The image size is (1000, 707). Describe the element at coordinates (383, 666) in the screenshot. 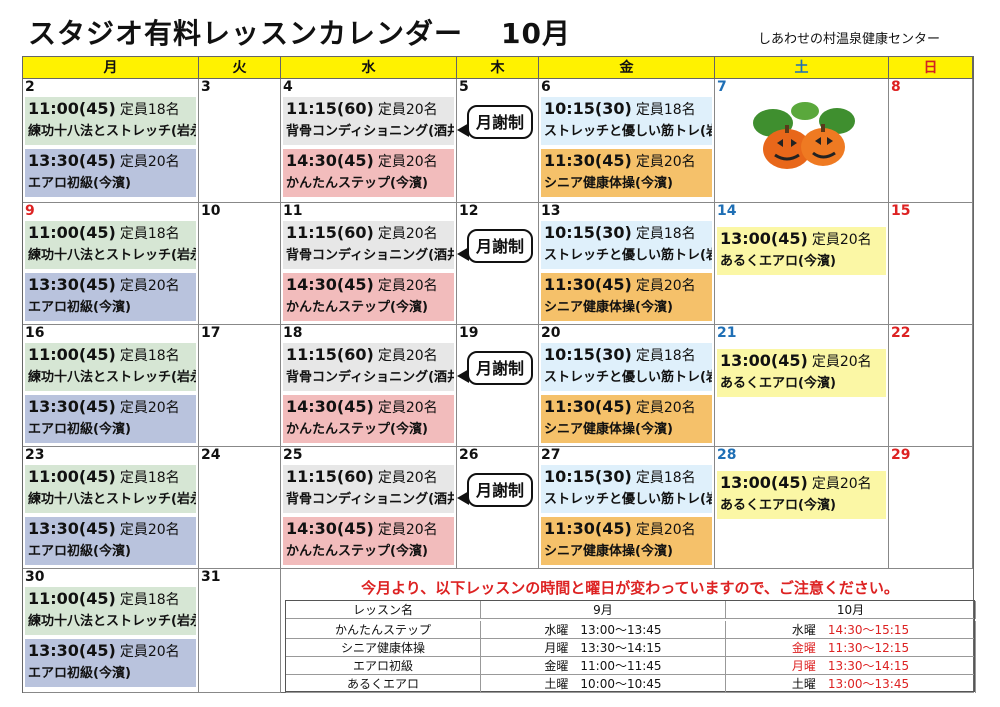

I see `lesson-name-cell: エアロ初級` at that location.